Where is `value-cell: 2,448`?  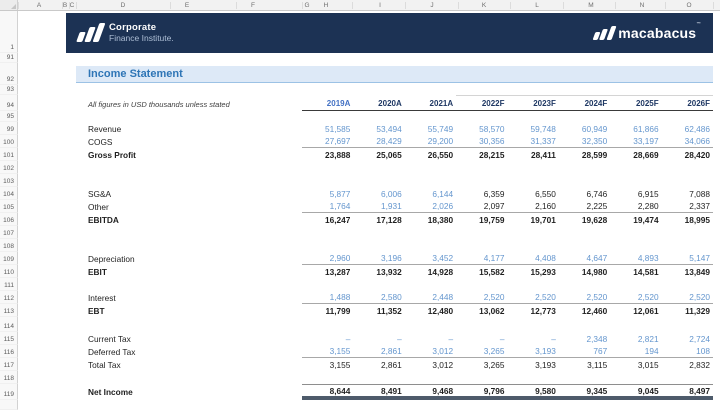 value-cell: 2,448 is located at coordinates (443, 297).